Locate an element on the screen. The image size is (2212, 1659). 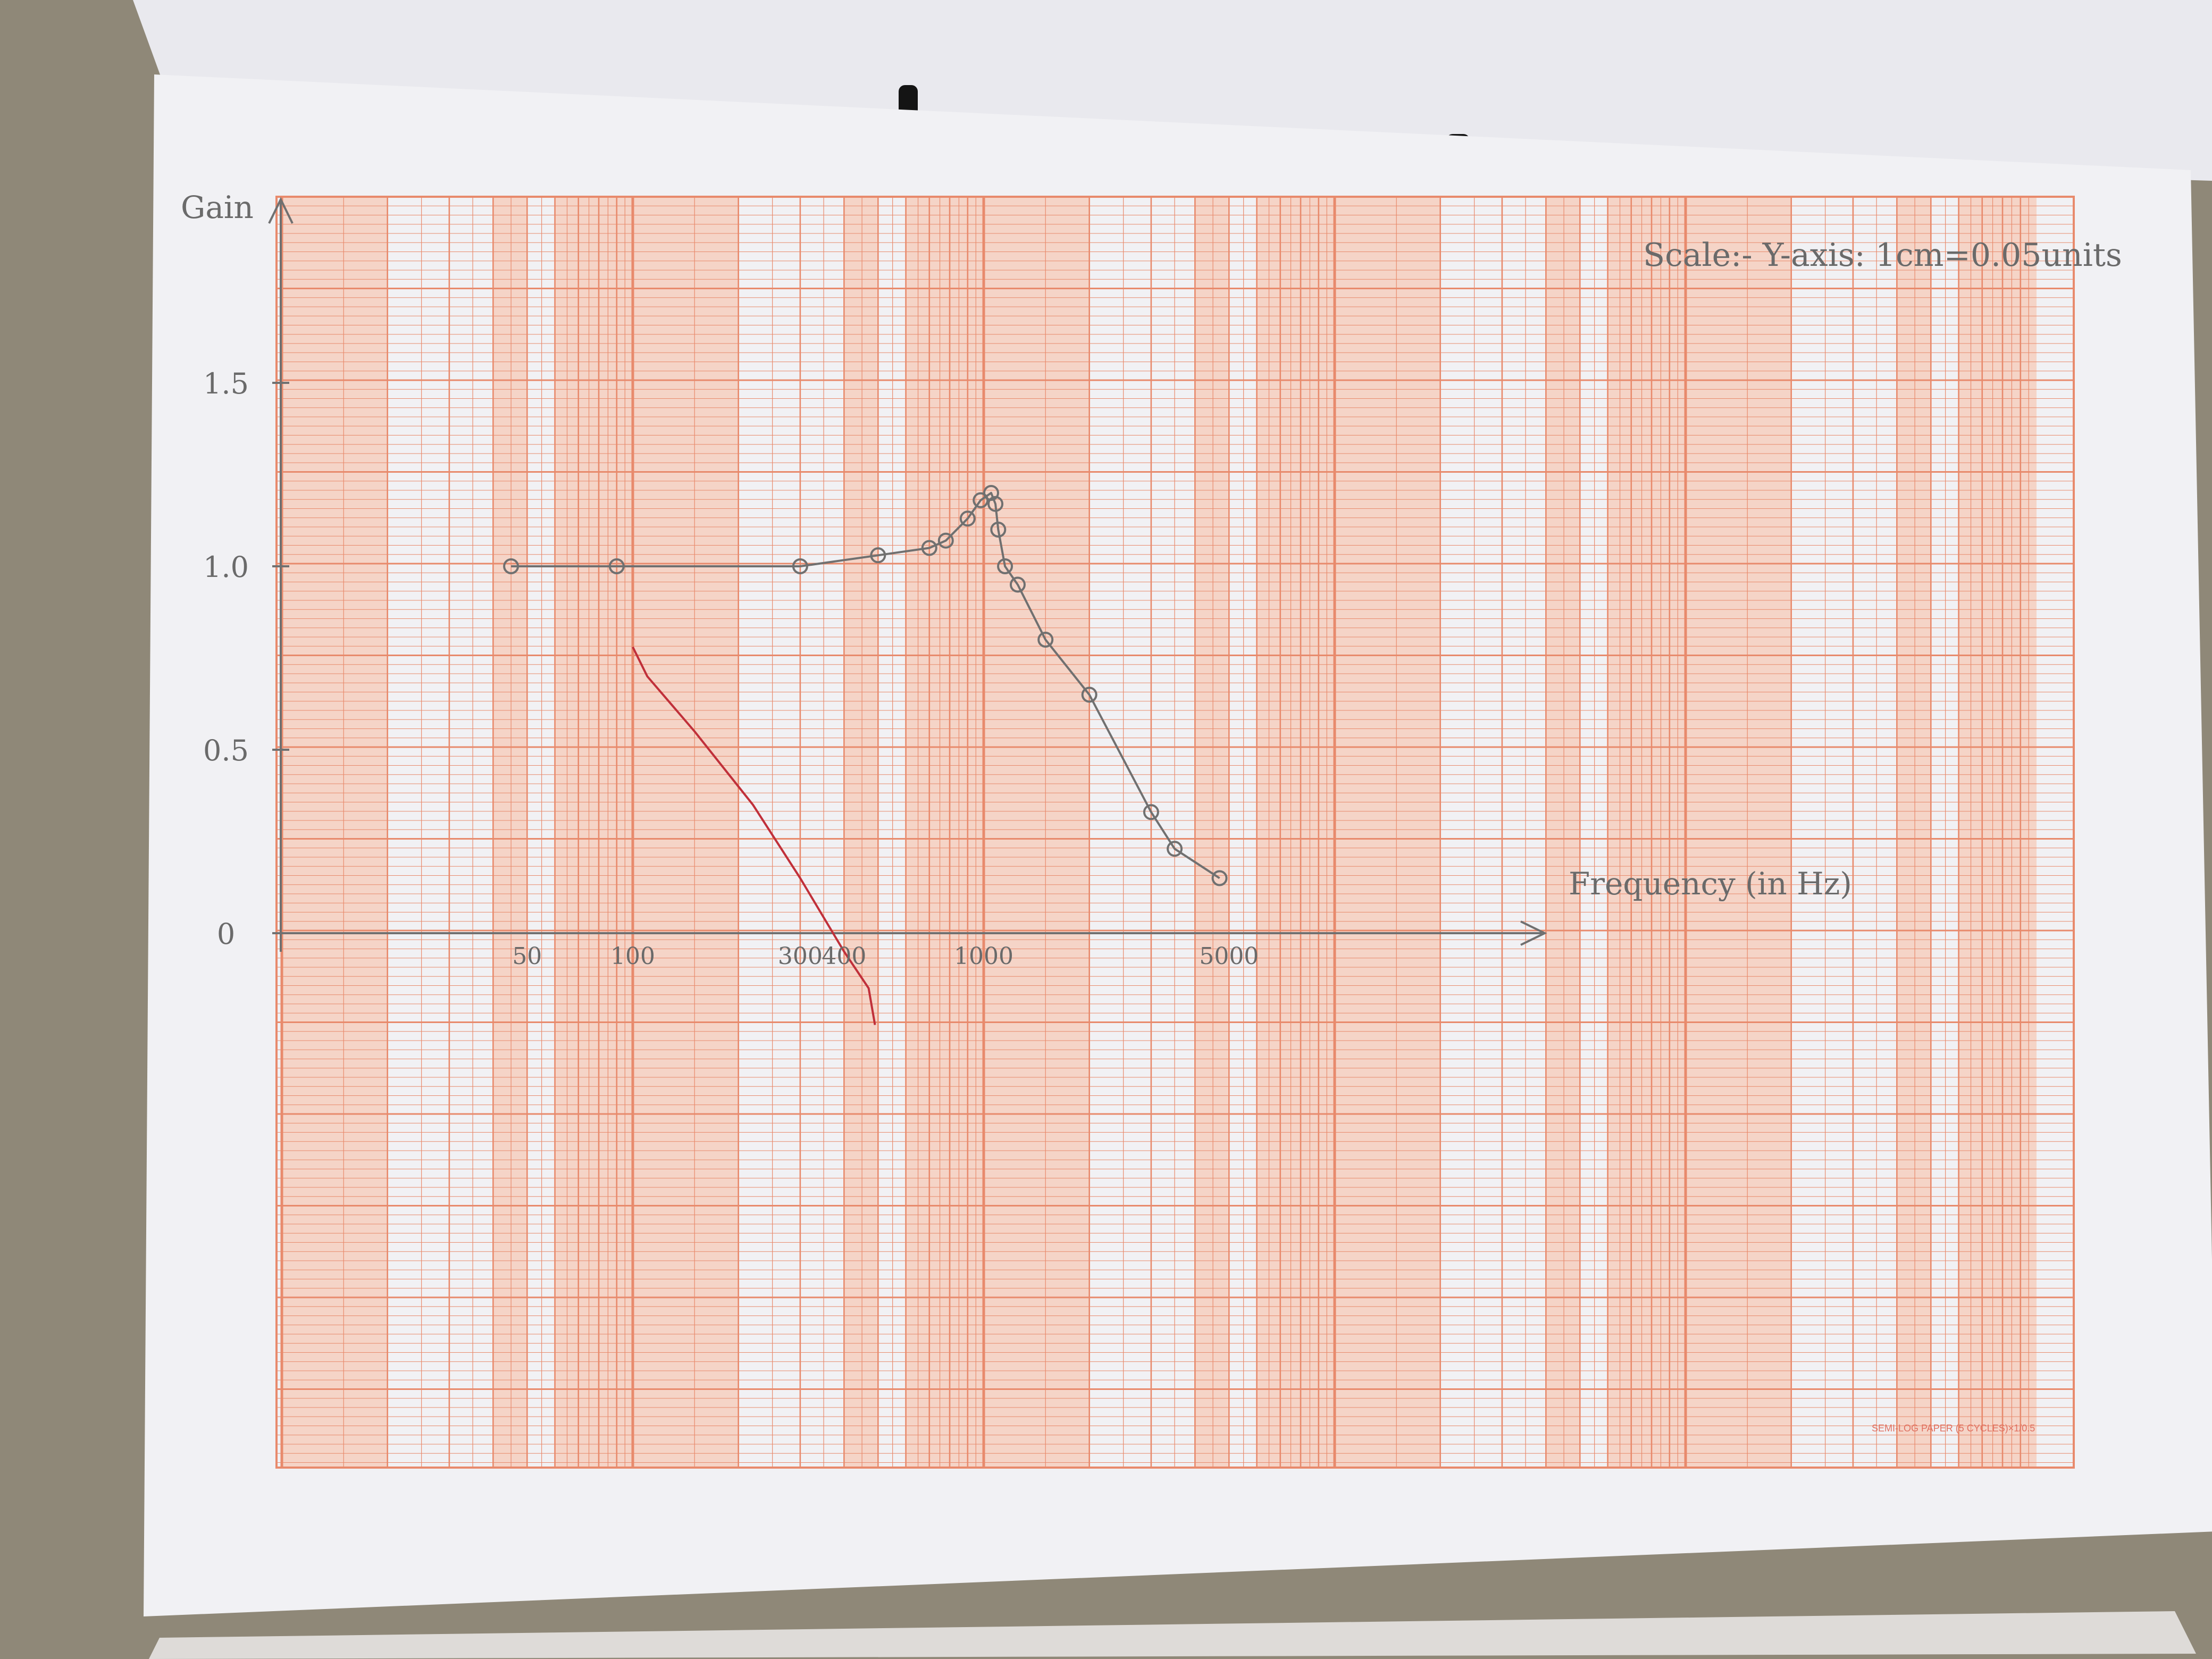
y-tick-label: 1.0 is located at coordinates (226, 567).